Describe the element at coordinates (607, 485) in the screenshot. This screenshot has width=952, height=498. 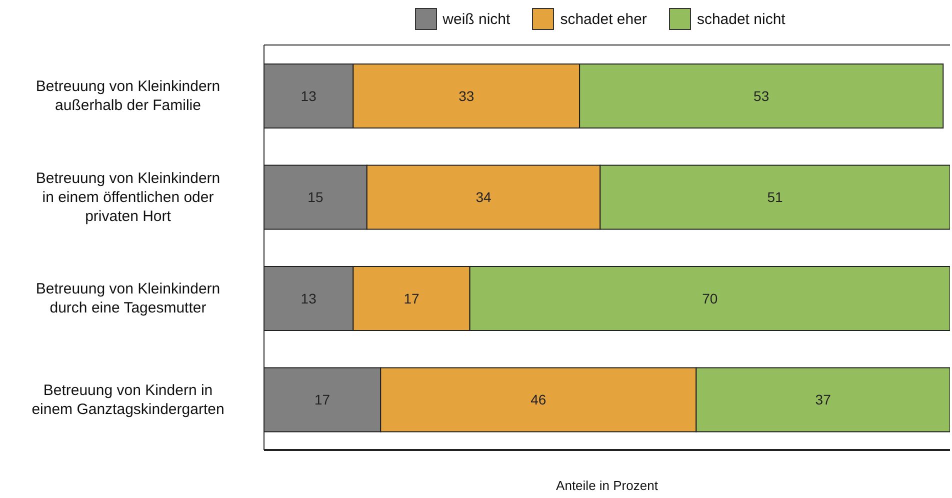
I see `x-axis-title: Anteile in Prozent` at that location.